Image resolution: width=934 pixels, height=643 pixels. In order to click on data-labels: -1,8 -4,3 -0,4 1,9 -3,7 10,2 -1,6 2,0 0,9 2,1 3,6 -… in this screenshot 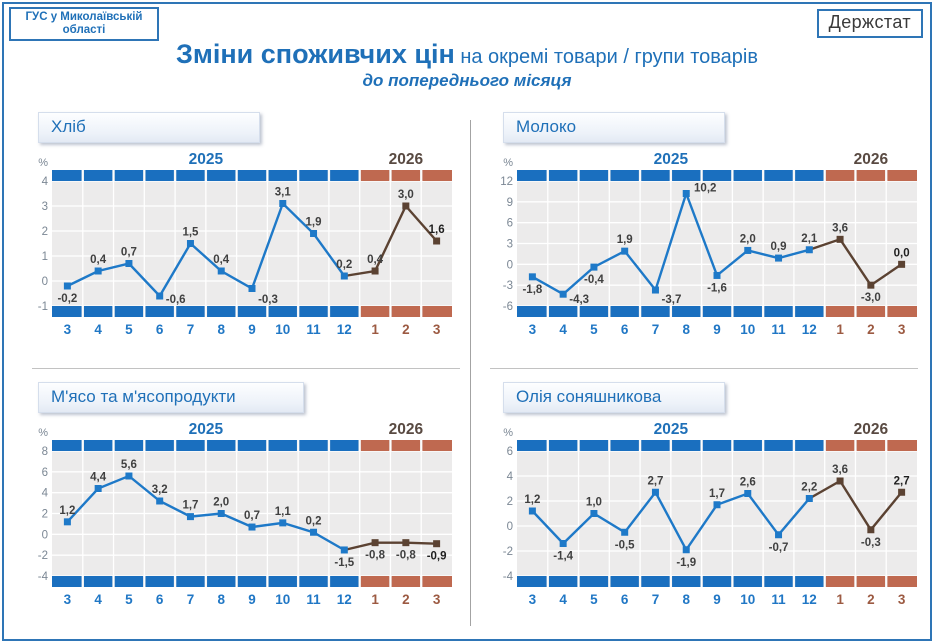, I will do `click(715, 245)`.